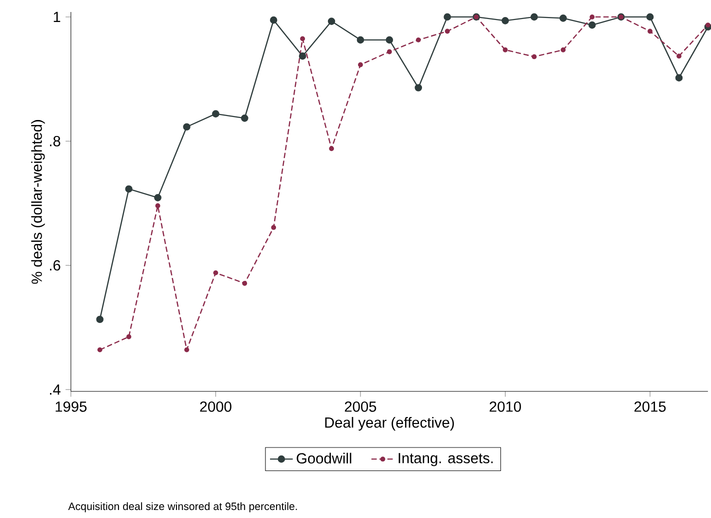 The image size is (711, 518). I want to click on x-tick-label: 1995, so click(71, 406).